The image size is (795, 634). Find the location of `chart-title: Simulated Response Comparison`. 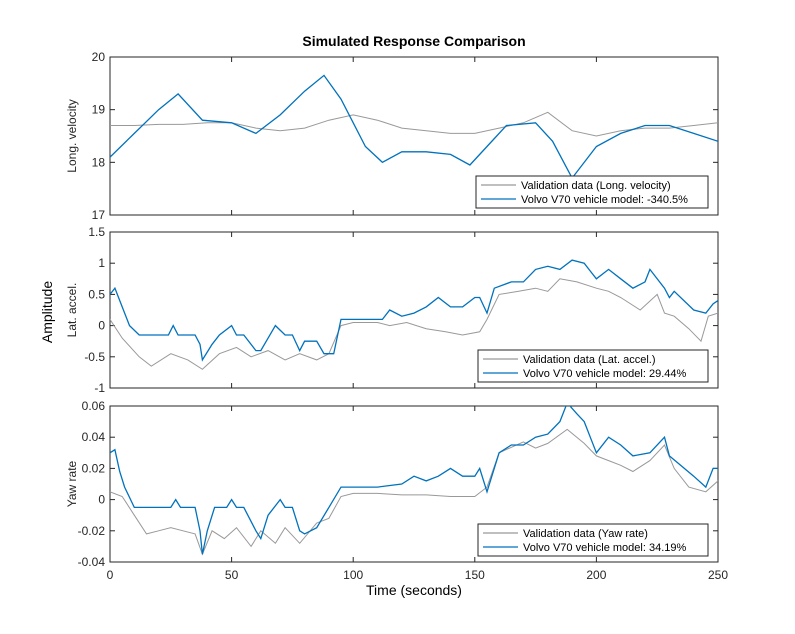

chart-title: Simulated Response Comparison is located at coordinates (413, 41).